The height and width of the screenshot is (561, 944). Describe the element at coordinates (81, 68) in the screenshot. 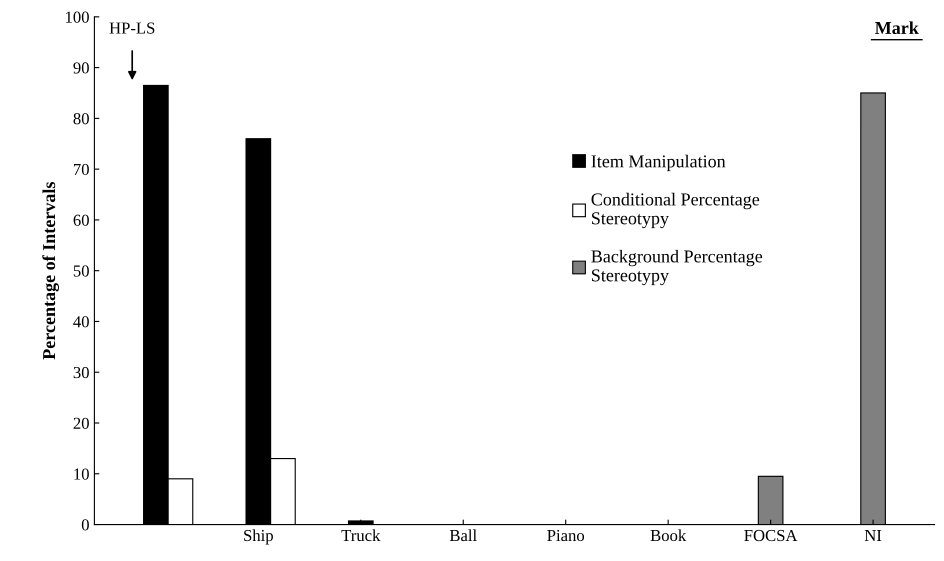

I see `y-tick-label: 90` at that location.